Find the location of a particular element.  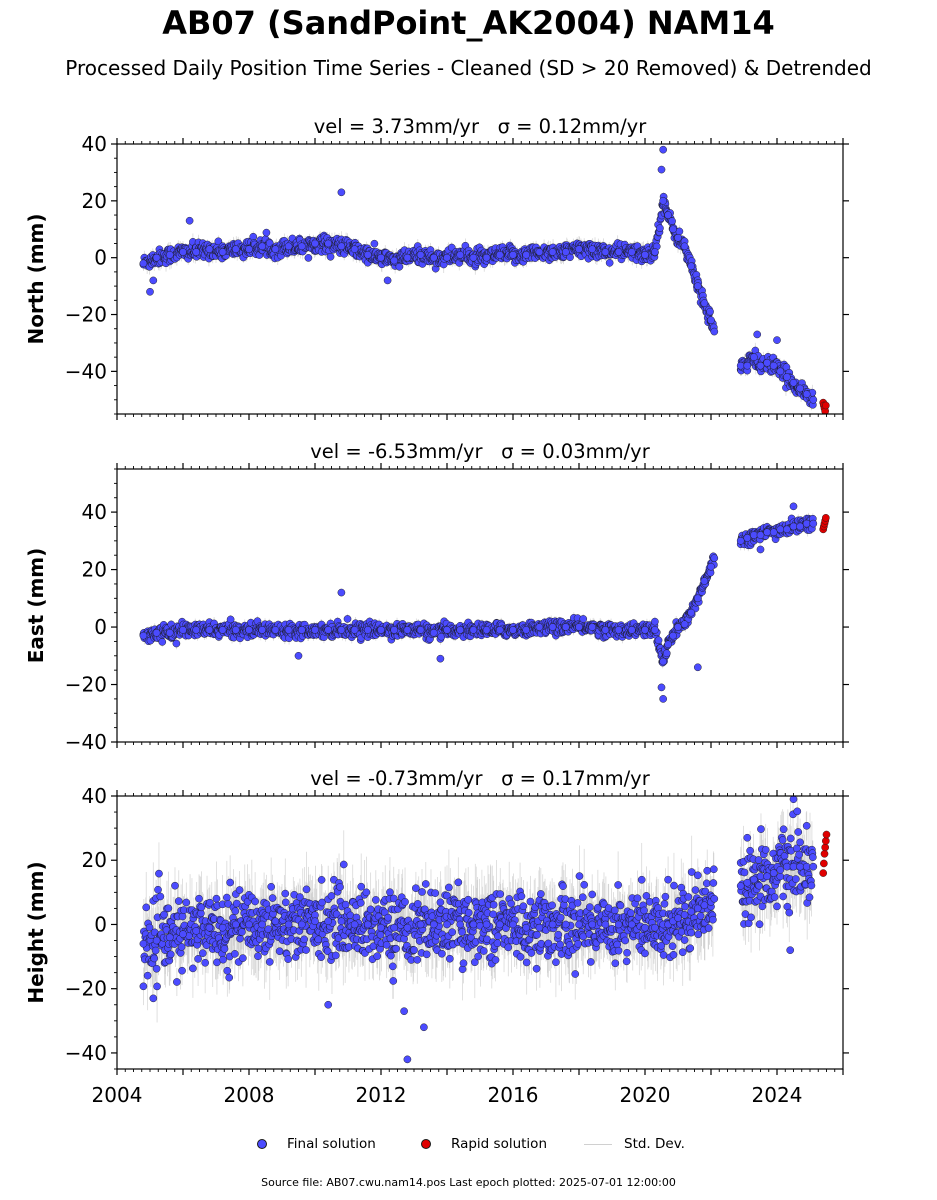

figure-title: AB07 (SandPoint_AK2004) NAM14 is located at coordinates (468, 23).